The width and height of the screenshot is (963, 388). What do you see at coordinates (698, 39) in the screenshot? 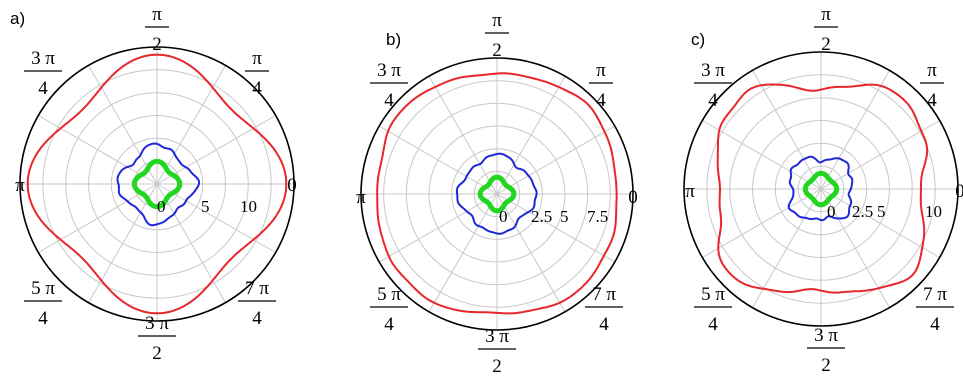
I see `panel-label: c)` at bounding box center [698, 39].